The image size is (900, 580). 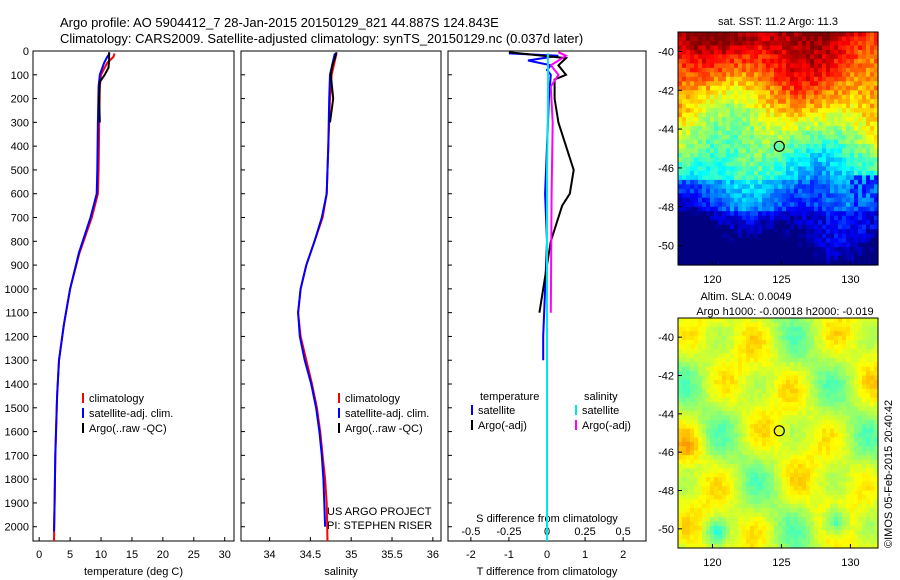 I want to click on x-axis-label: salinity, so click(x=341, y=572).